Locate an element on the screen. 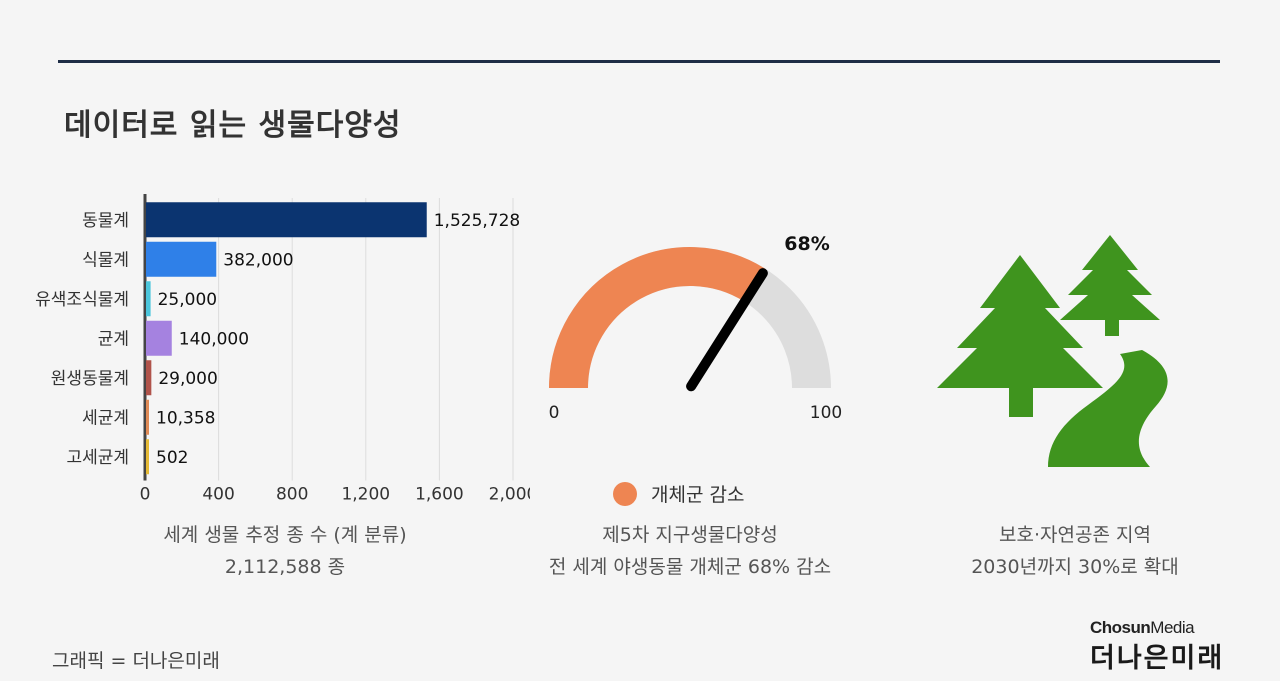 The image size is (1280, 681). small-tree-icon is located at coordinates (1110, 277).